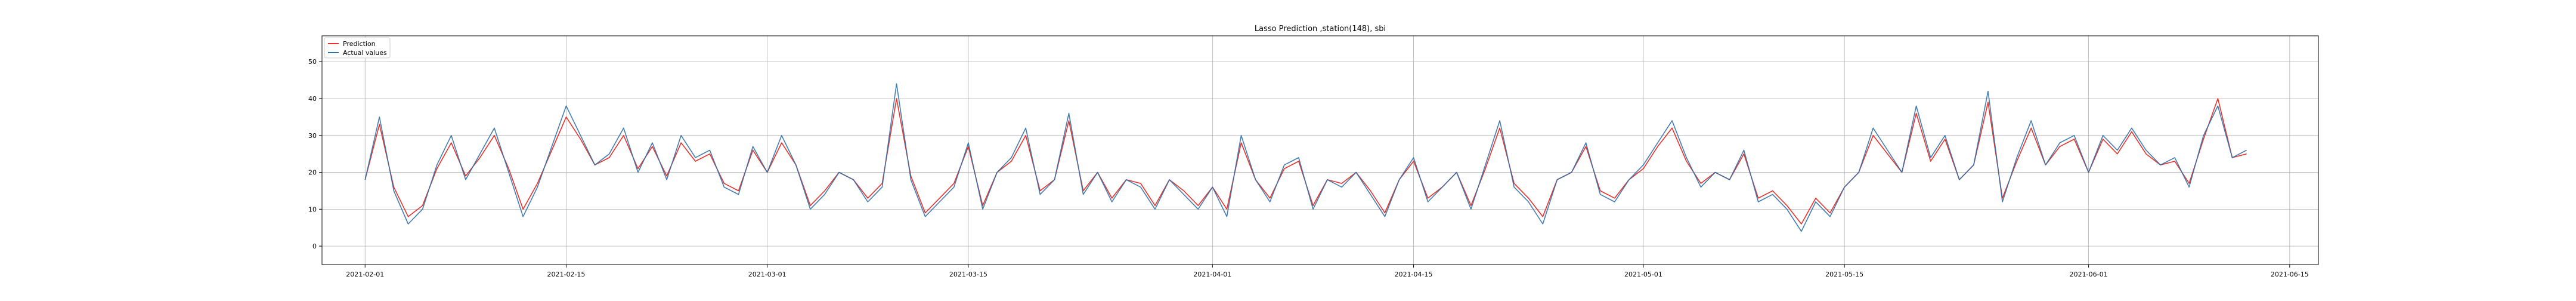  I want to click on y-tick-label: 40, so click(312, 99).